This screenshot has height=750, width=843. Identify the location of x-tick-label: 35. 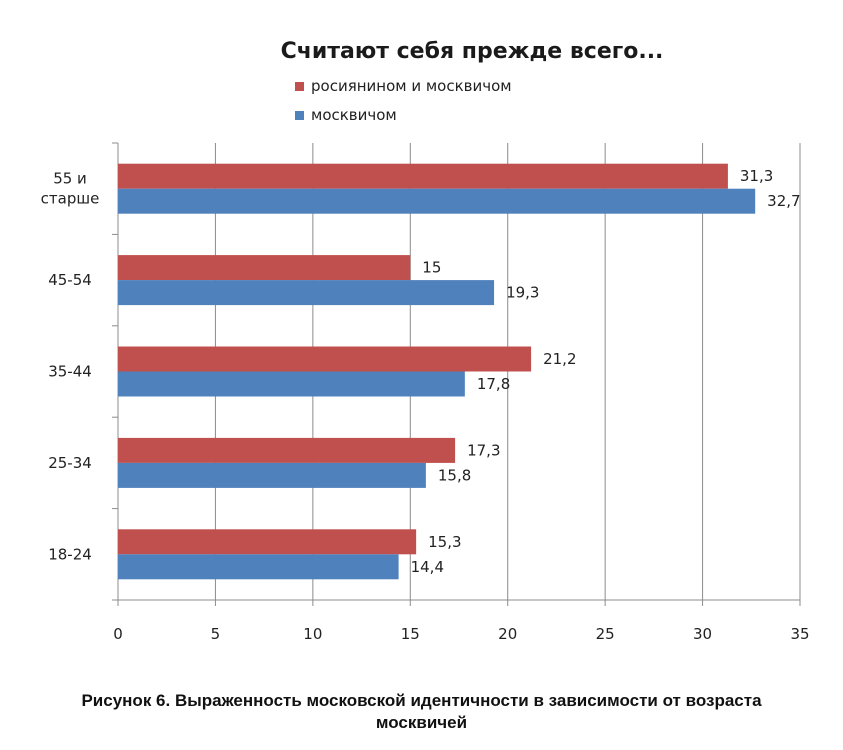
(799, 634).